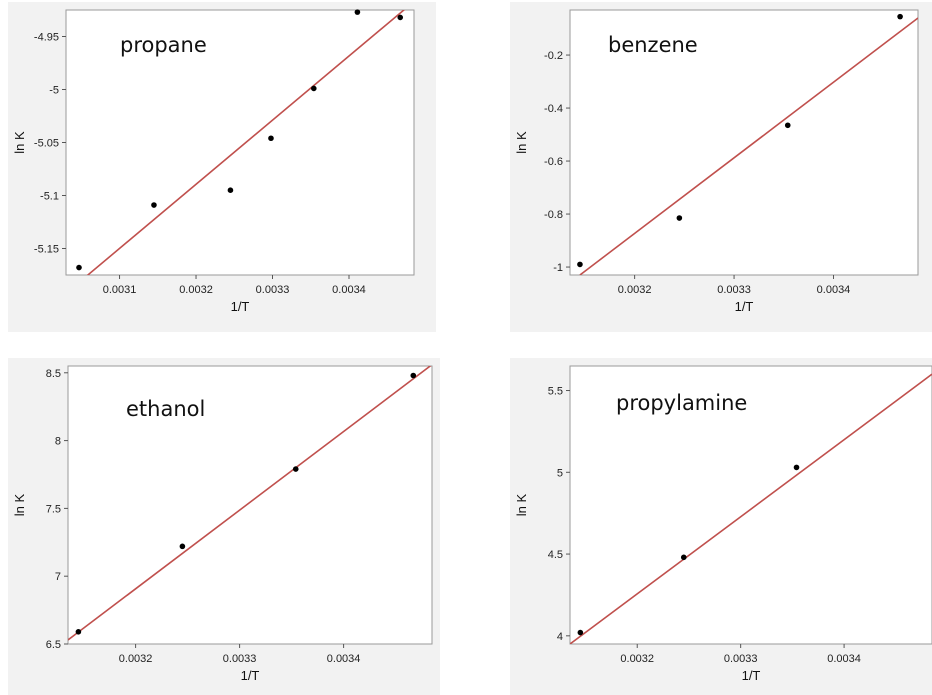  I want to click on chart-3-xtick-label: 0.0034, so click(844, 659).